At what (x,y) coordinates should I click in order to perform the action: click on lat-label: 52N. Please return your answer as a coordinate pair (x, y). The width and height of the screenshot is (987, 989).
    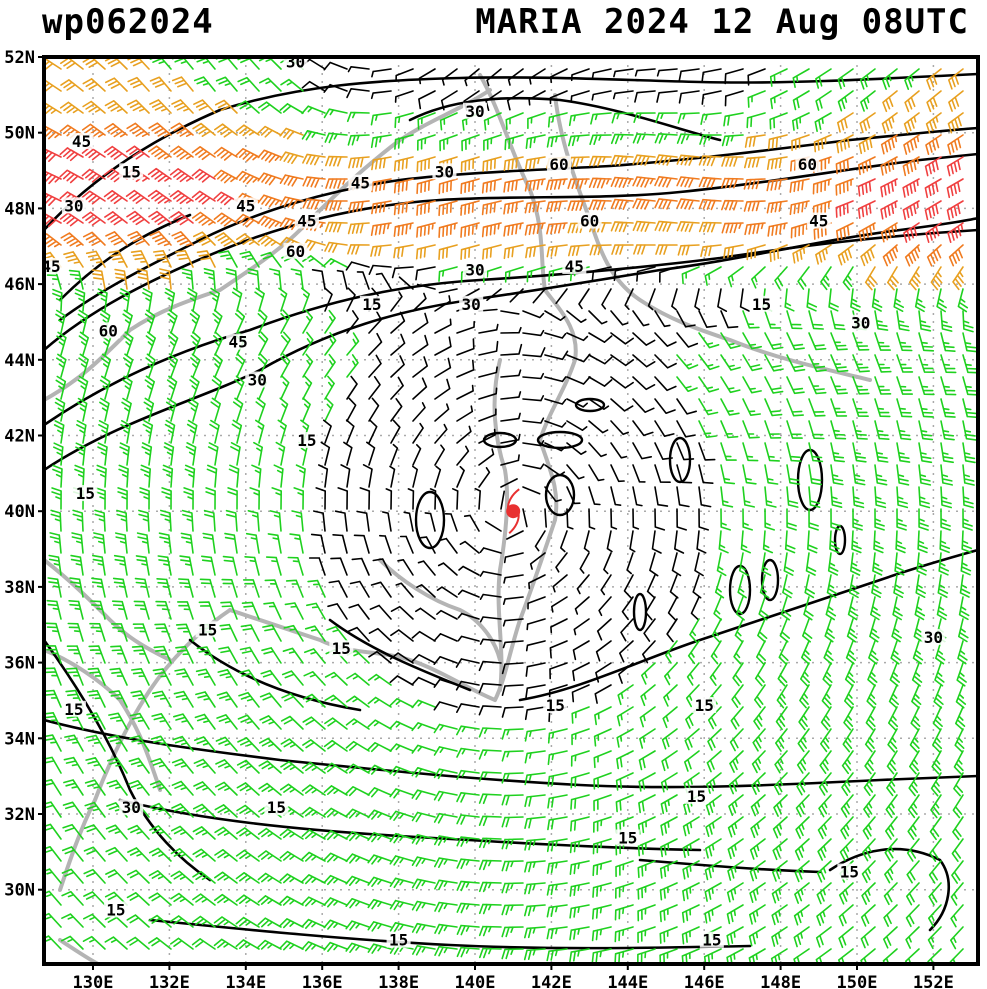
    Looking at the image, I should click on (19, 58).